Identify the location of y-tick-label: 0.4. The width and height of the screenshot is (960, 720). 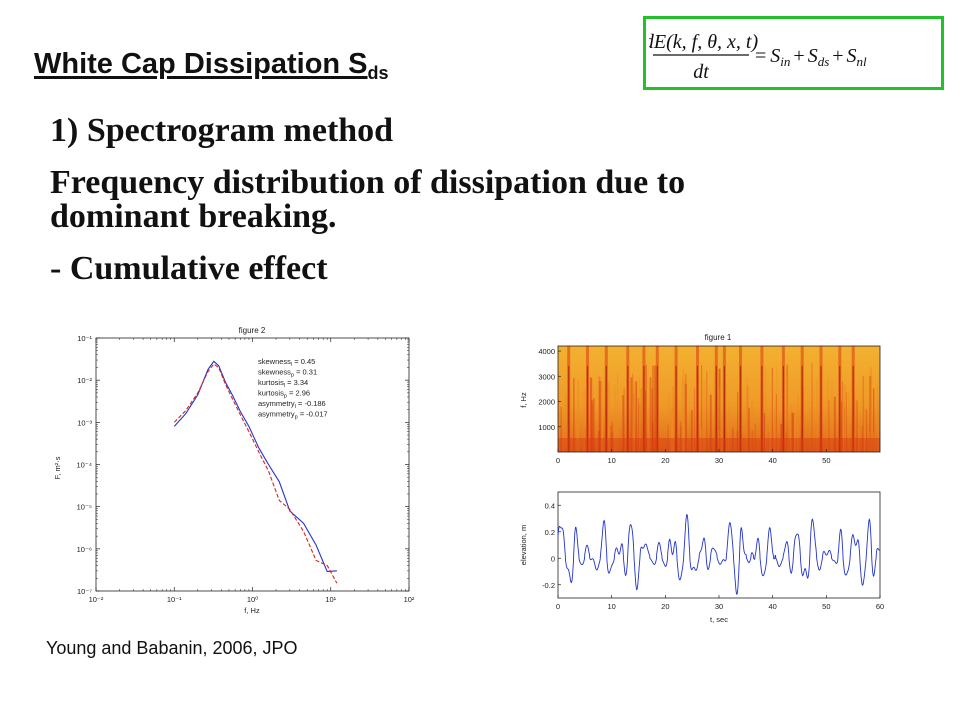
(550, 505).